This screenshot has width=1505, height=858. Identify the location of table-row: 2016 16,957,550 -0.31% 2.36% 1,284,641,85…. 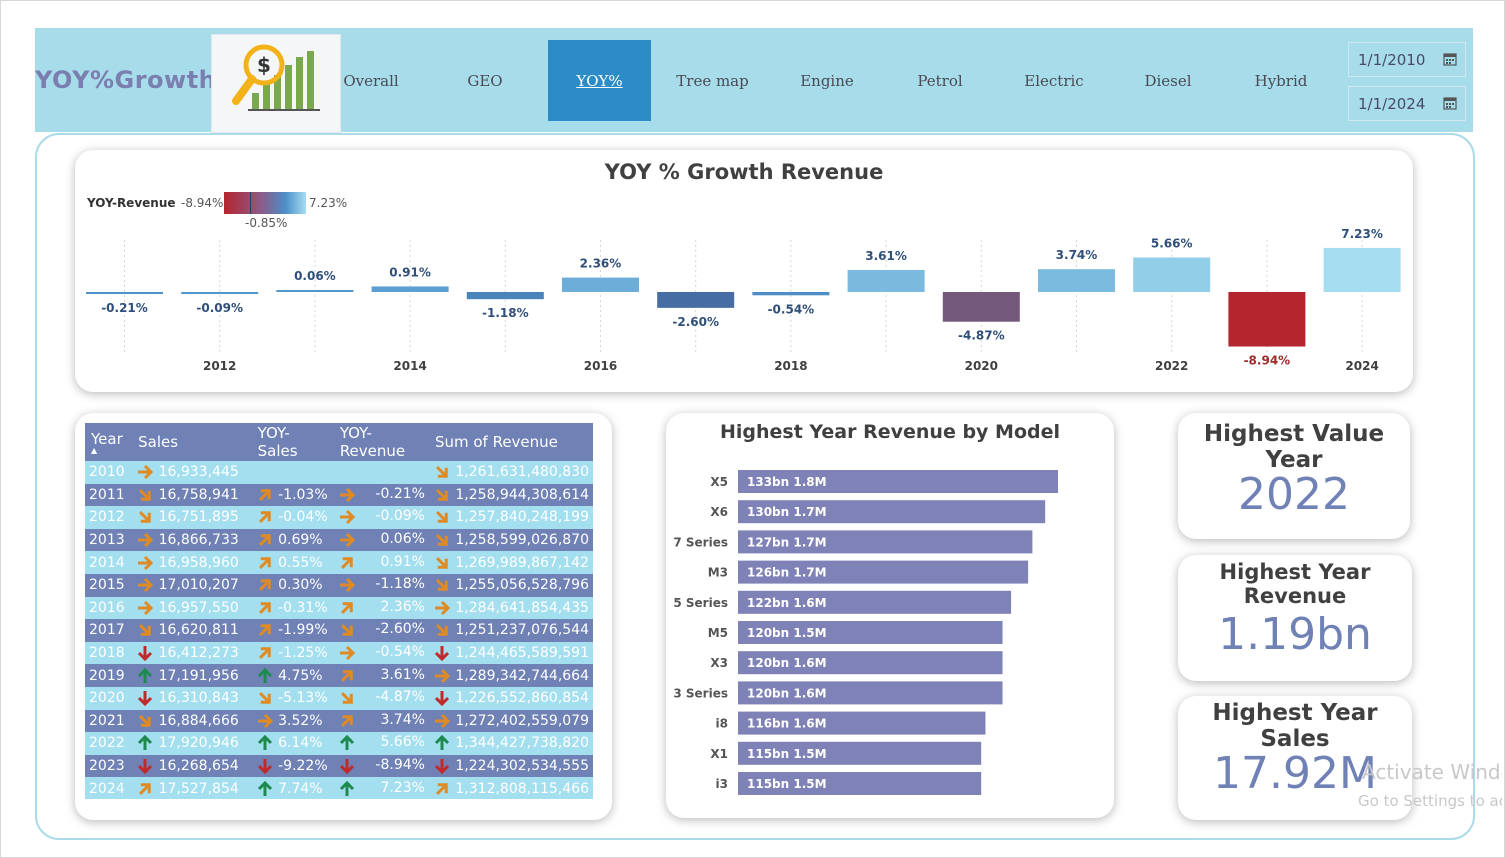
(339, 608).